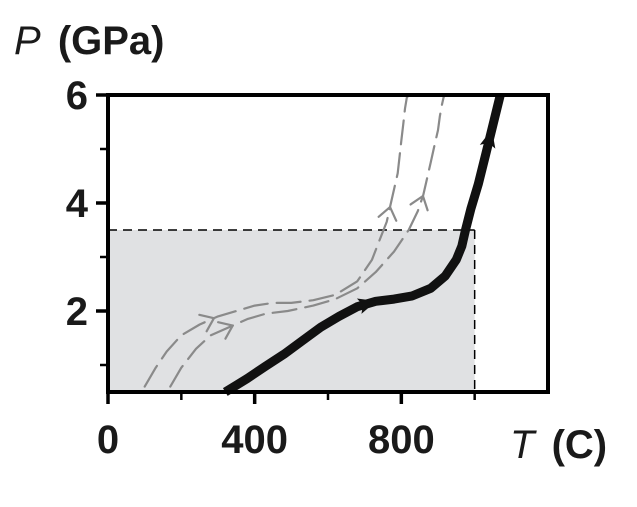 The width and height of the screenshot is (637, 507). Describe the element at coordinates (580, 445) in the screenshot. I see `x-axis-unit: (C)` at that location.